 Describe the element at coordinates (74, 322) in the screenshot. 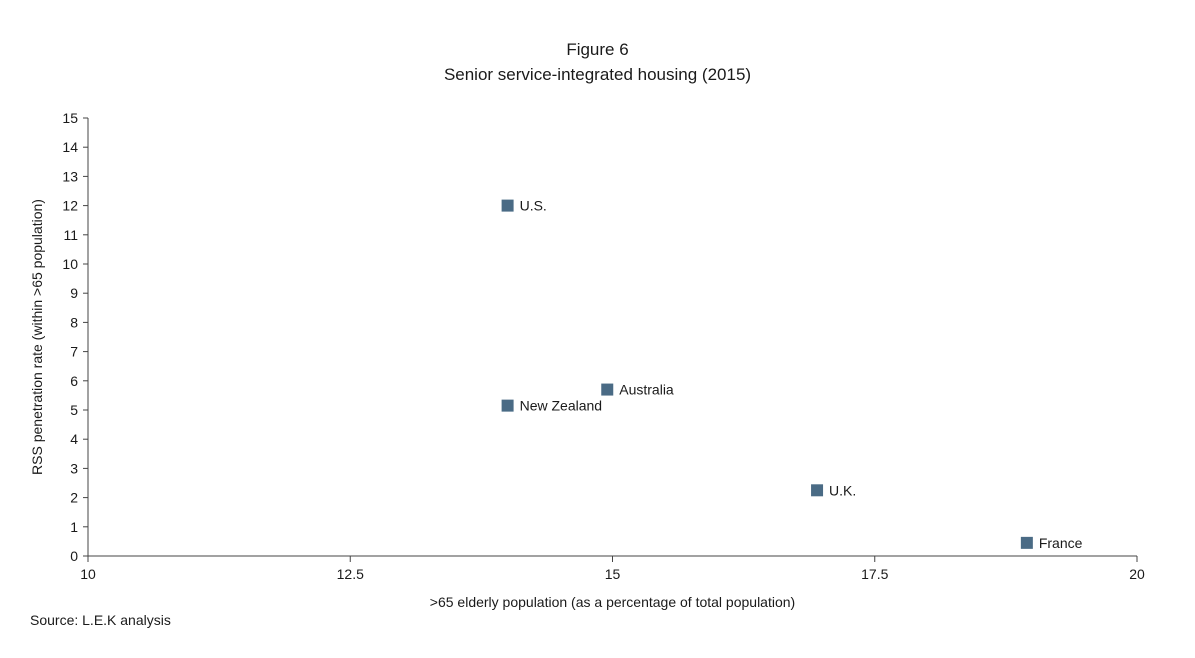

I see `y-tick-label: 8` at that location.